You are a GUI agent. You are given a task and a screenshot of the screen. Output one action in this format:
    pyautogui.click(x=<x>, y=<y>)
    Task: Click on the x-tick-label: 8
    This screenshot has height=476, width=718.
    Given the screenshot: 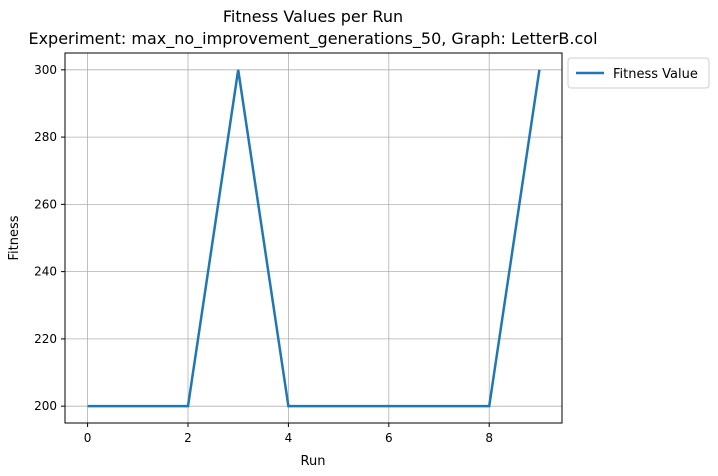 What is the action you would take?
    pyautogui.click(x=489, y=438)
    